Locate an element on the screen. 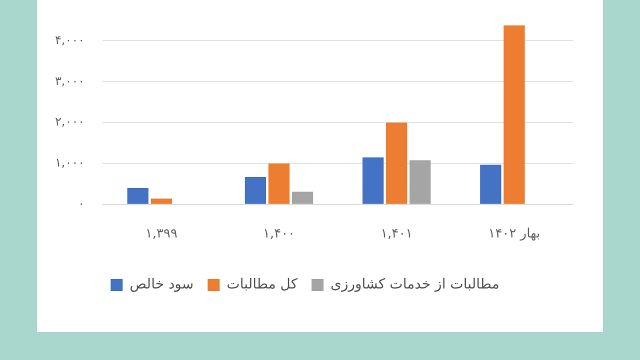 Image resolution: width=640 pixels, height=360 pixels. y-tick-label: ۴,۰۰۰ is located at coordinates (69, 39).